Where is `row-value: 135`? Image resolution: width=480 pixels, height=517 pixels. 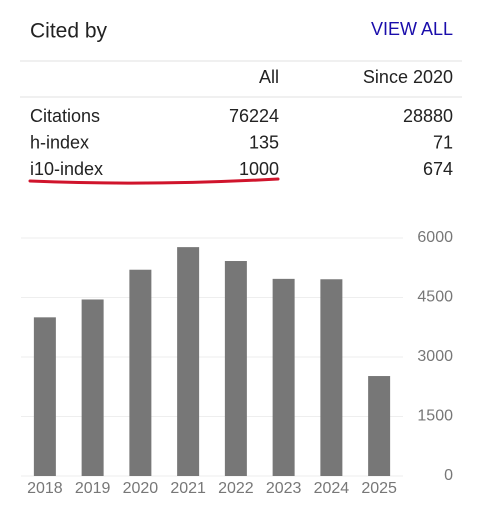 row-value: 135 is located at coordinates (264, 142).